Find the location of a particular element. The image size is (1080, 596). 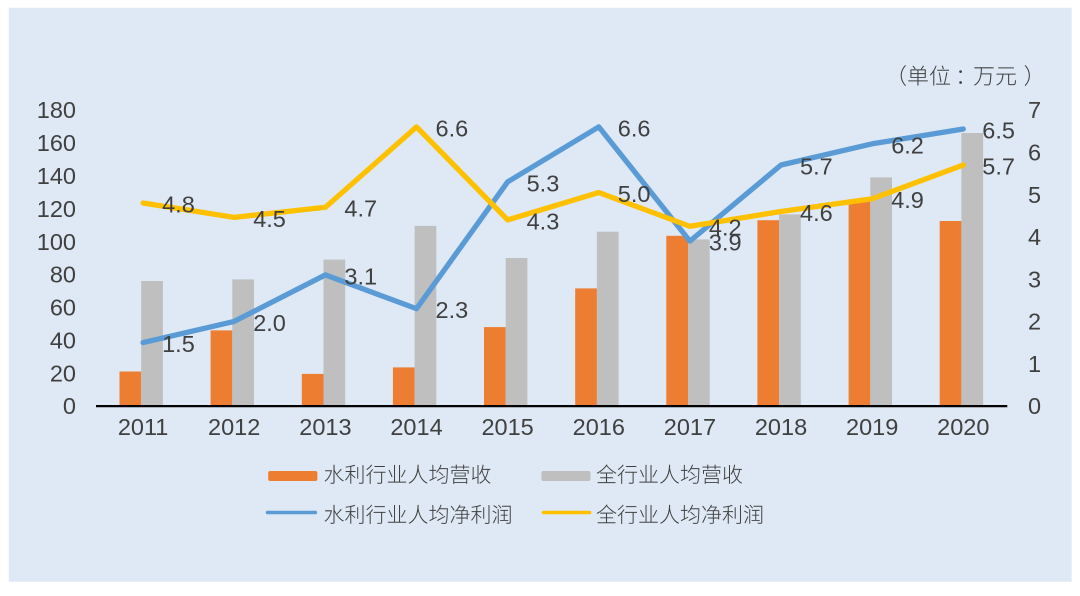

svg-text: 80 is located at coordinates (63, 275).